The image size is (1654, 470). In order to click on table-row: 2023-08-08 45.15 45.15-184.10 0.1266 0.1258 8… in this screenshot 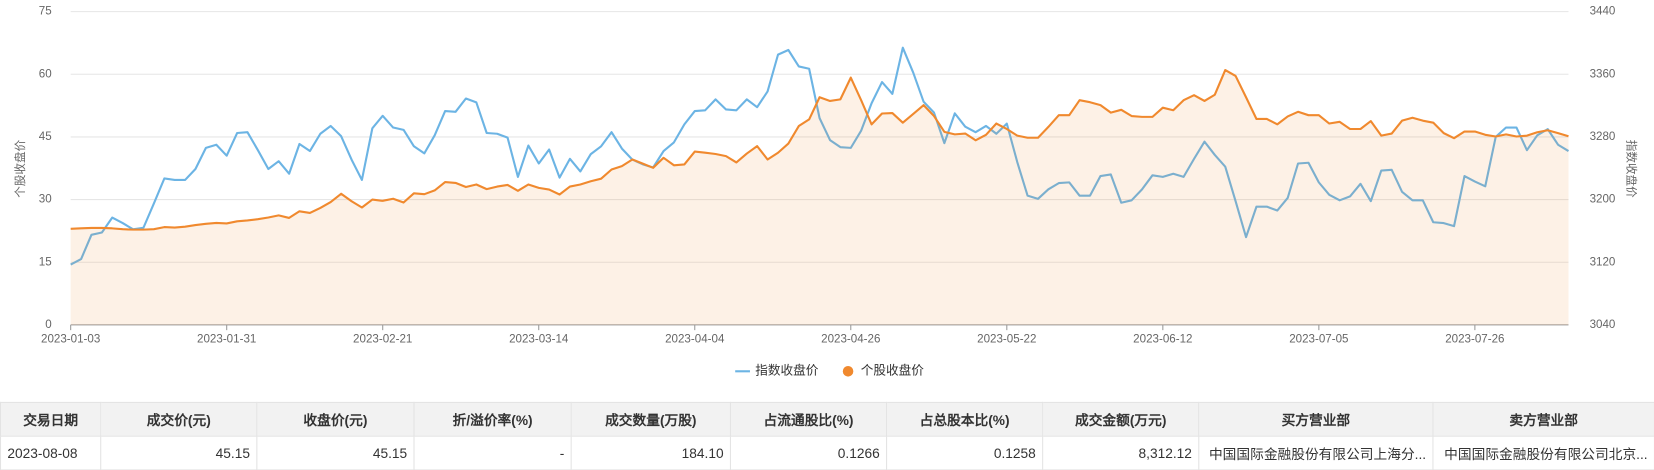, I will do `click(827, 452)`.